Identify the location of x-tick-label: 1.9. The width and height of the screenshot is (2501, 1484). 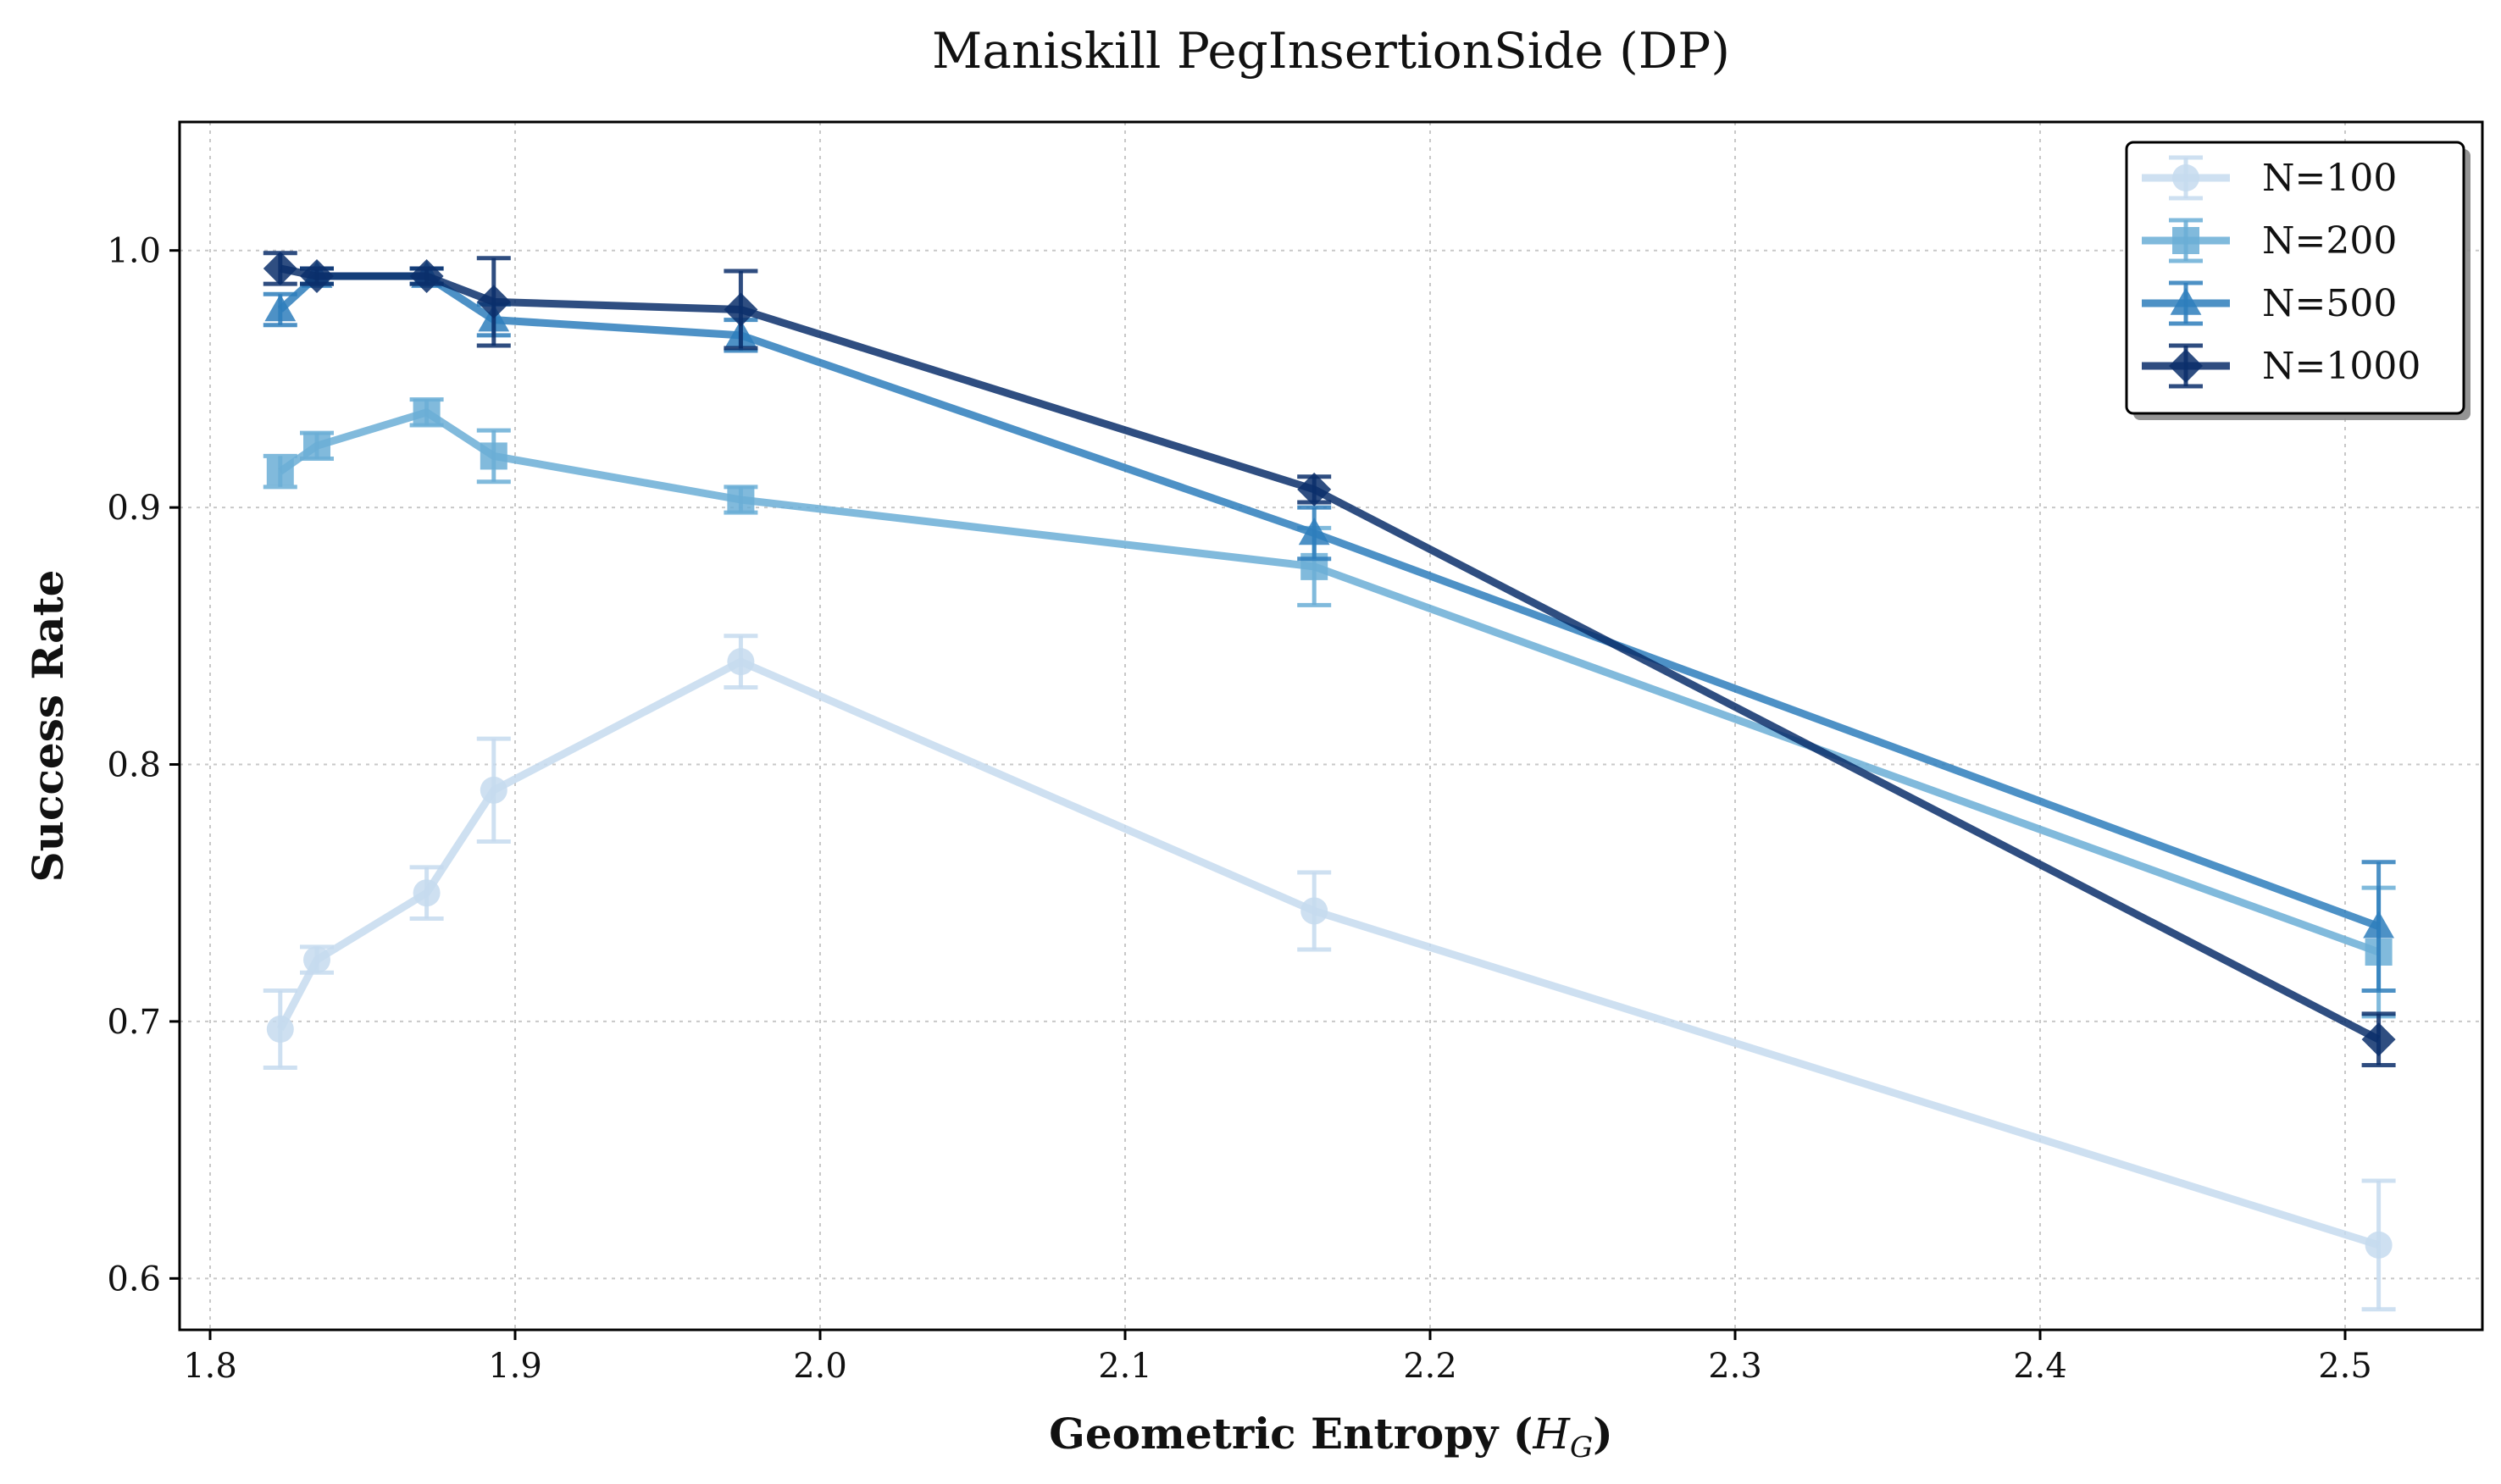
(515, 1366).